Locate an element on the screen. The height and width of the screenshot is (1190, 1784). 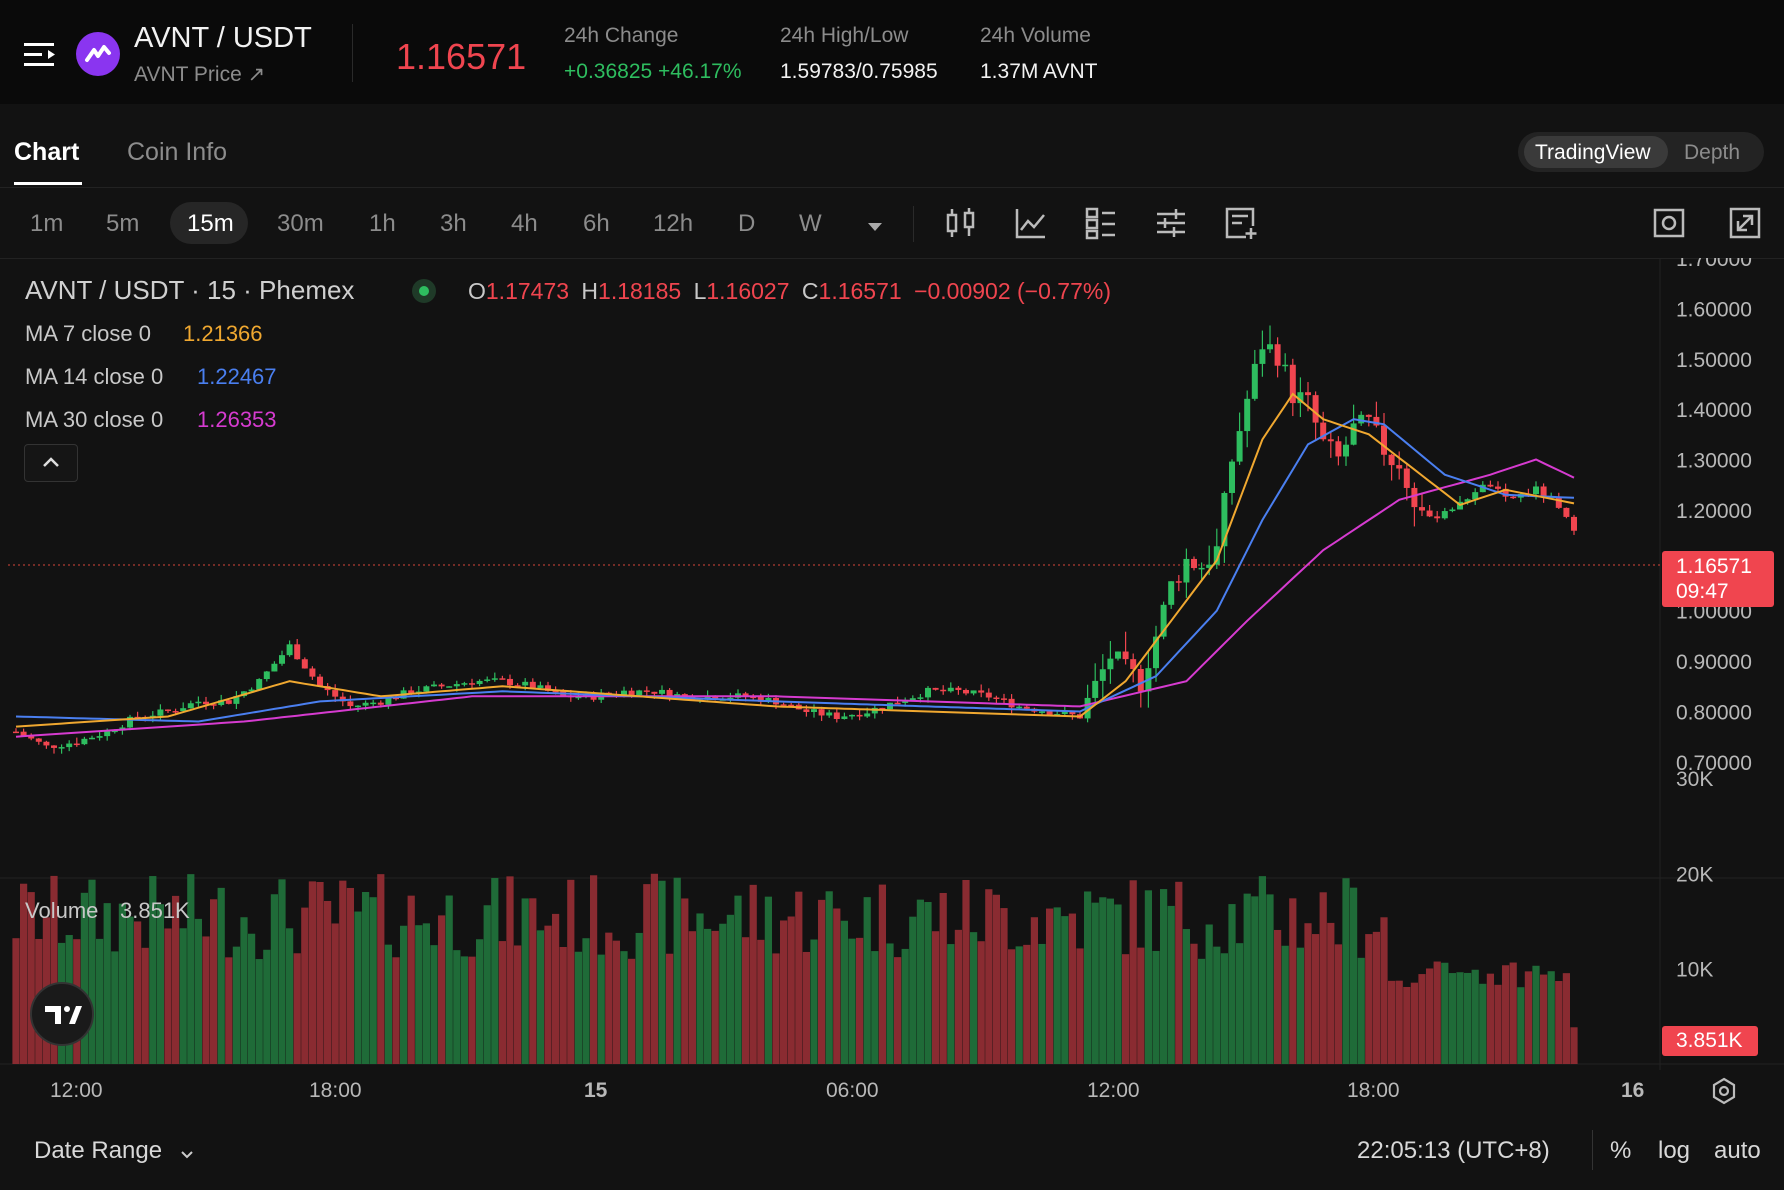
date-range-button: Date Range is located at coordinates (98, 1150).